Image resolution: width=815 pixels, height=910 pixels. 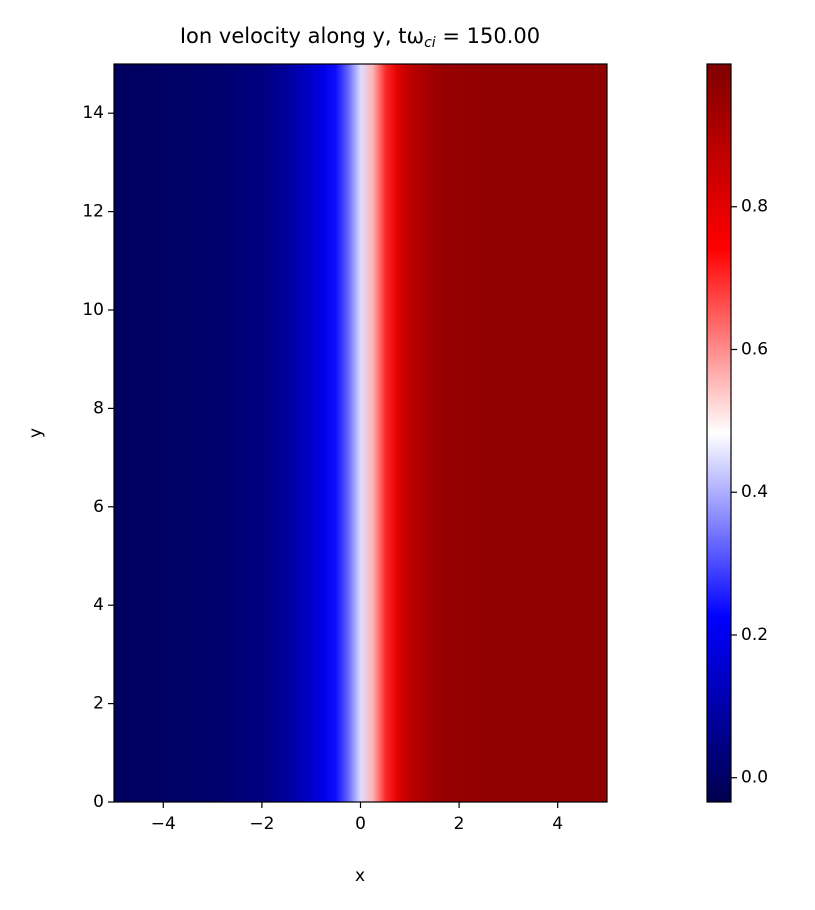 I want to click on colorbar-tick-label: 0.4, so click(x=754, y=492).